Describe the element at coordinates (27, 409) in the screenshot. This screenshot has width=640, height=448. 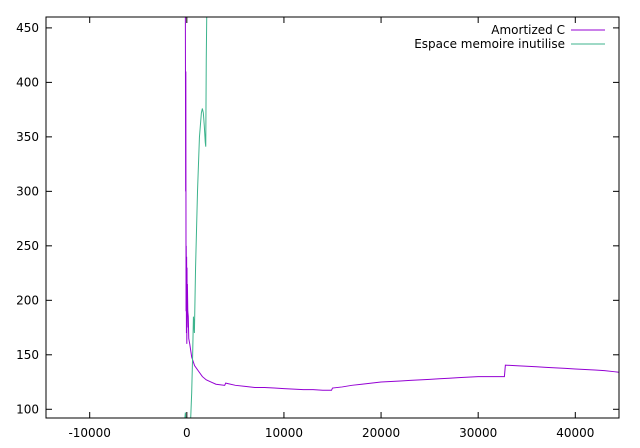
I see `y-tick-label: 100` at that location.